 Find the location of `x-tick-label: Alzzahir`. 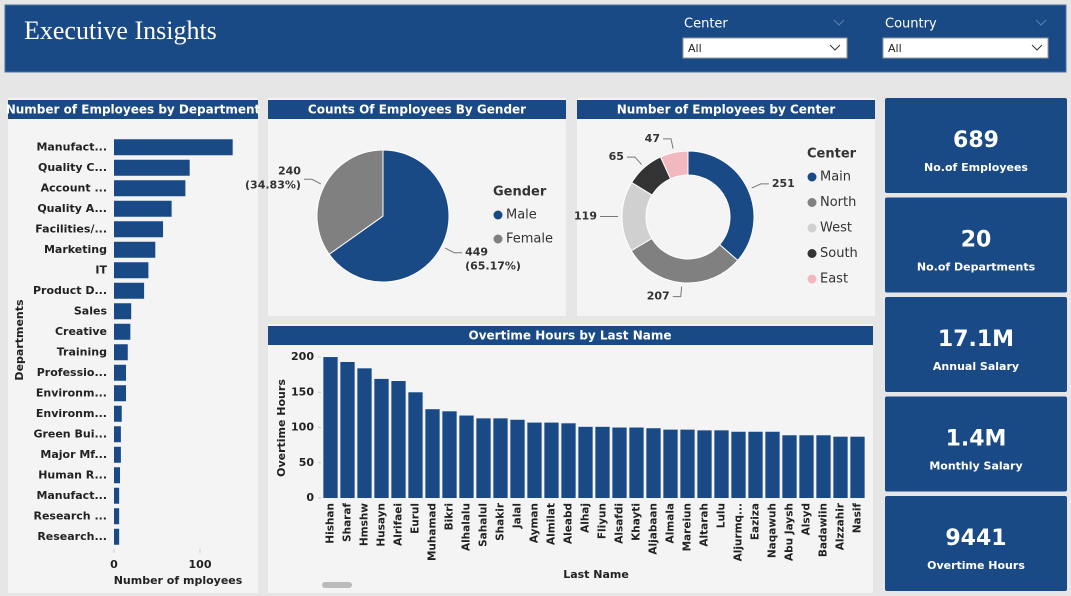

x-tick-label: Alzzahir is located at coordinates (841, 526).